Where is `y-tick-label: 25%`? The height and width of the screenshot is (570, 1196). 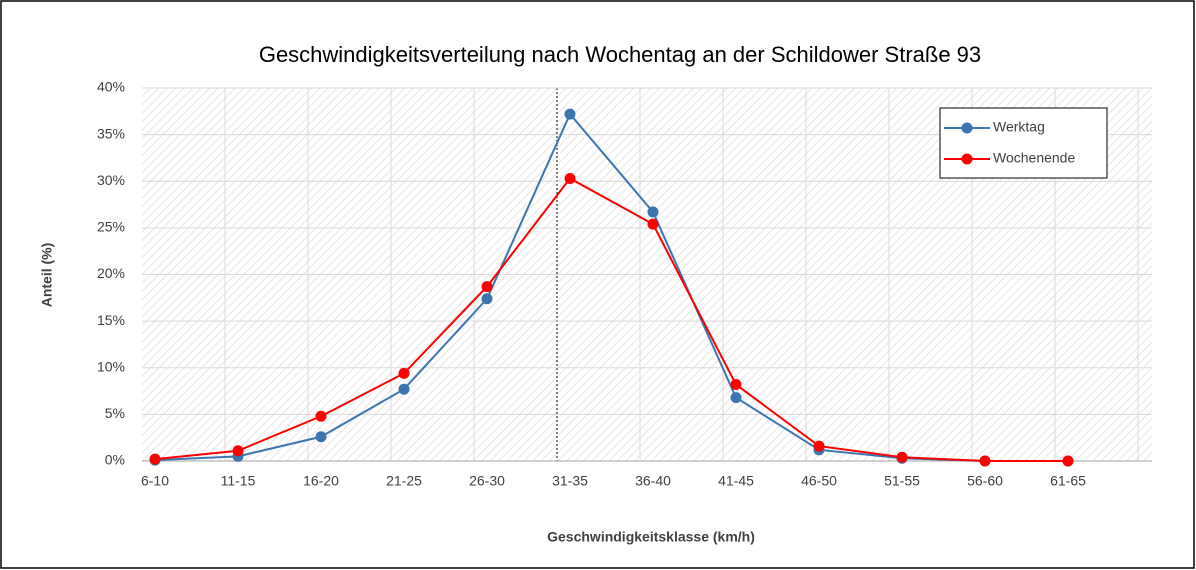
y-tick-label: 25% is located at coordinates (111, 227).